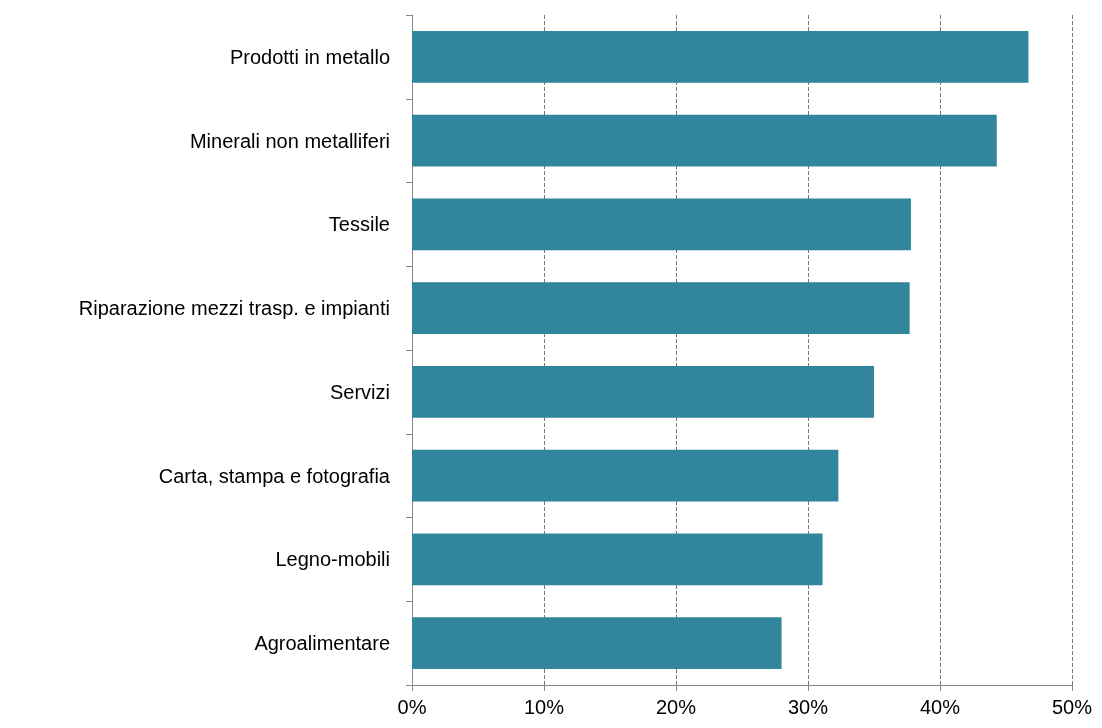  What do you see at coordinates (322, 643) in the screenshot?
I see `y-tick-label: Agroalimentare` at bounding box center [322, 643].